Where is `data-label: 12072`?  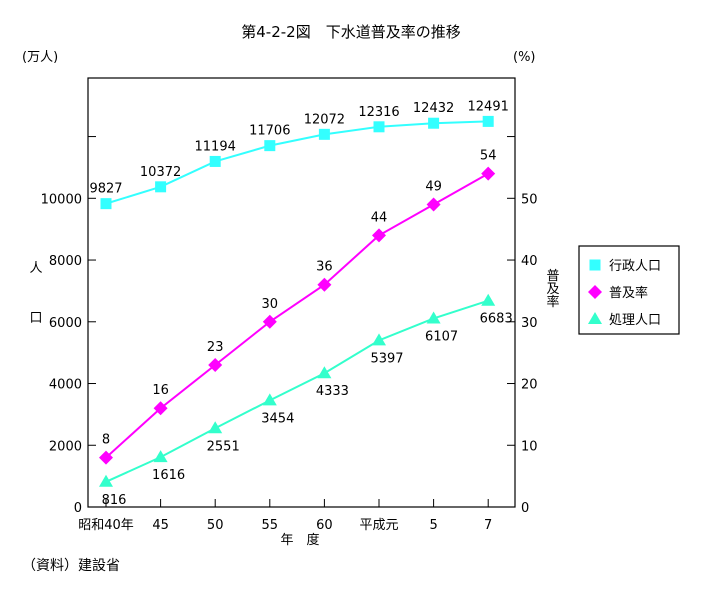
data-label: 12072 is located at coordinates (324, 119).